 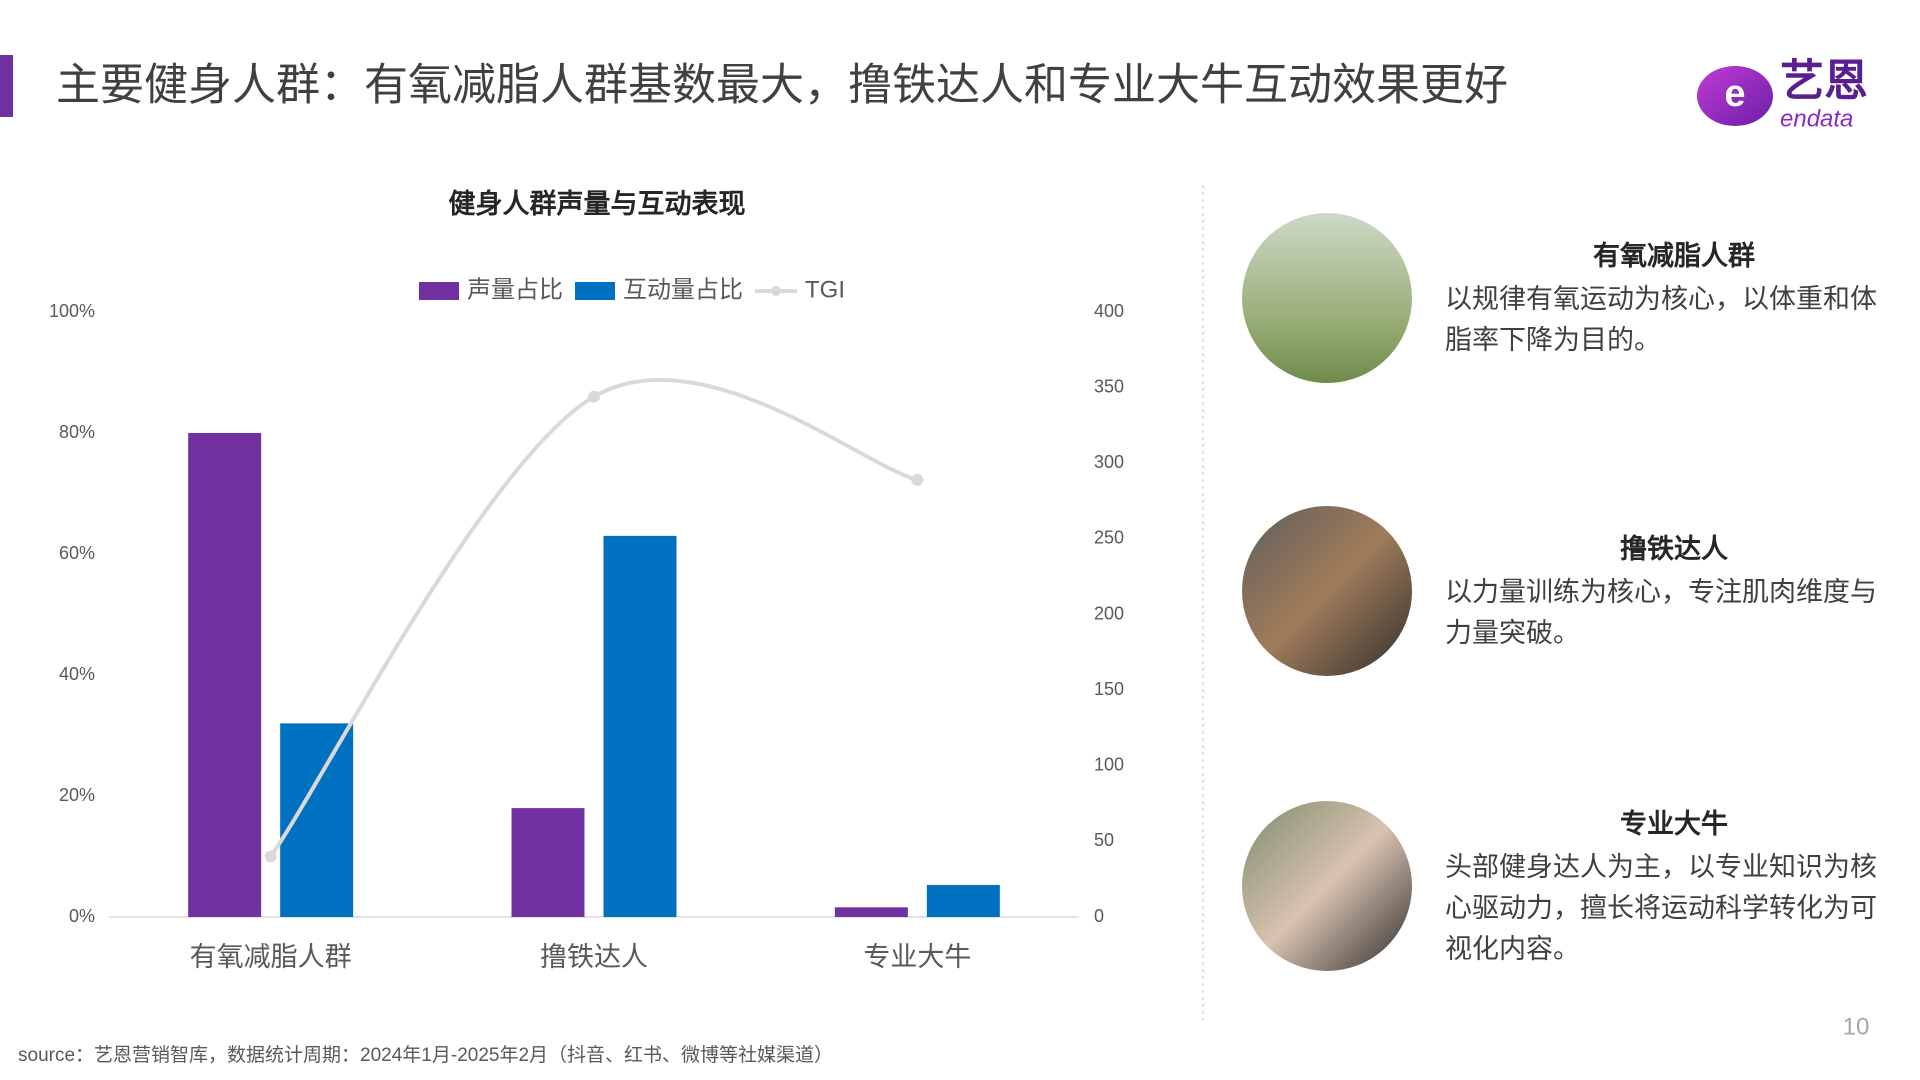 I want to click on legend-label: 互动量占比, so click(x=683, y=289).